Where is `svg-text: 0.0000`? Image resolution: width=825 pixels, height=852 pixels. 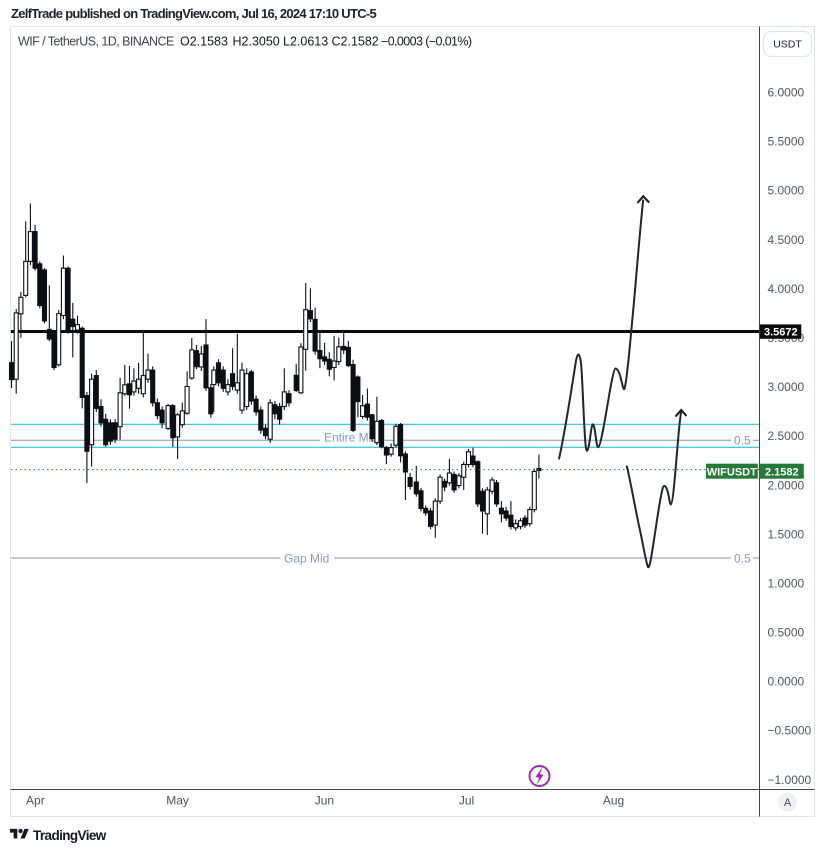
svg-text: 0.0000 is located at coordinates (786, 682).